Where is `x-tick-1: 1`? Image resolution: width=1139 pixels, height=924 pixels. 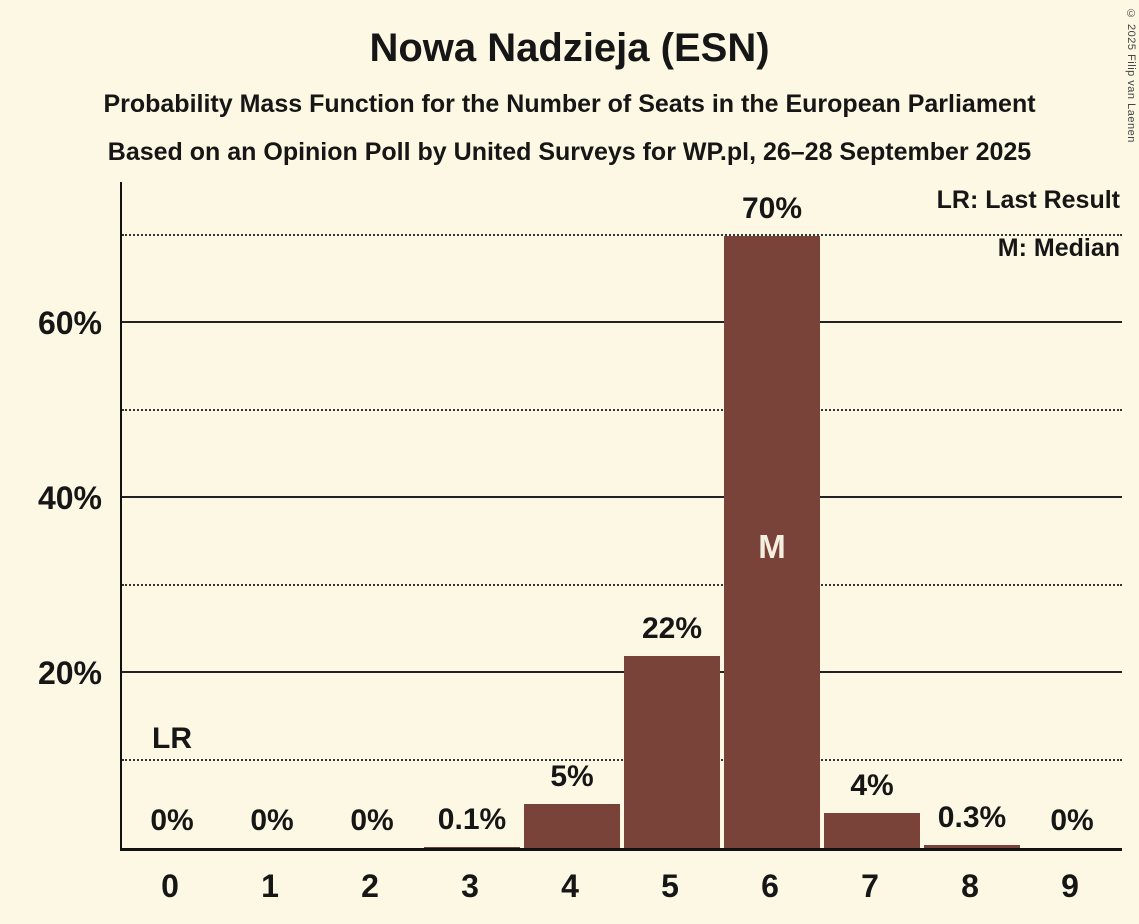
x-tick-1: 1 is located at coordinates (270, 886).